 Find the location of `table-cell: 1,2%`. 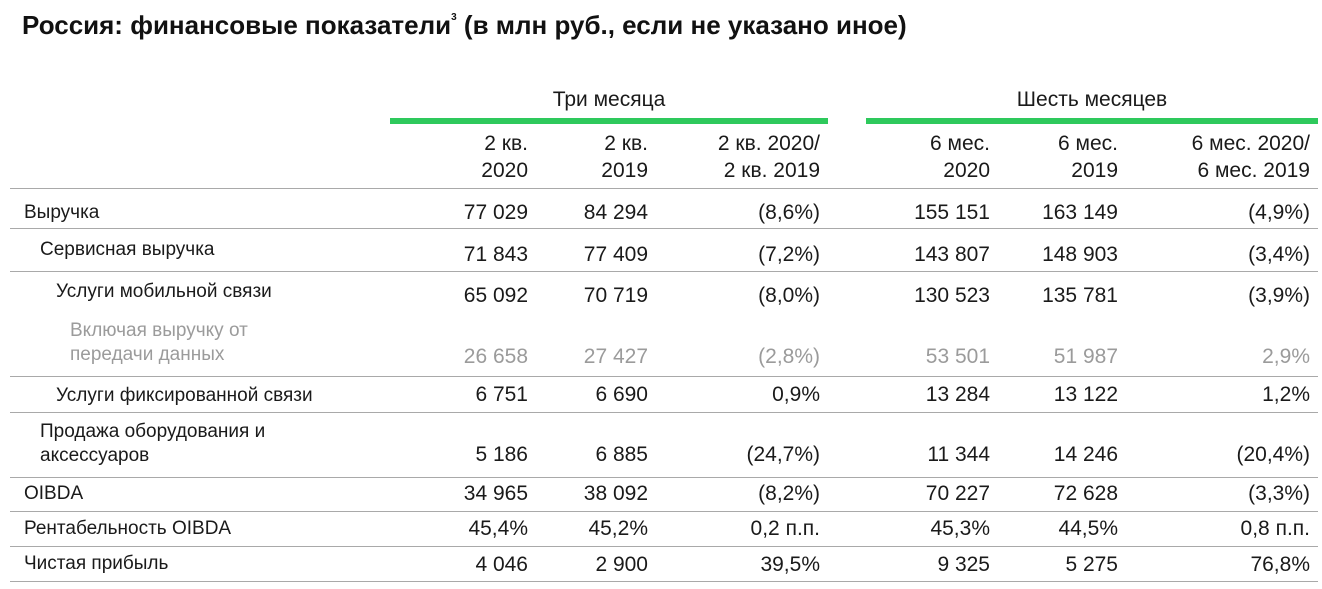

table-cell: 1,2% is located at coordinates (1286, 394).